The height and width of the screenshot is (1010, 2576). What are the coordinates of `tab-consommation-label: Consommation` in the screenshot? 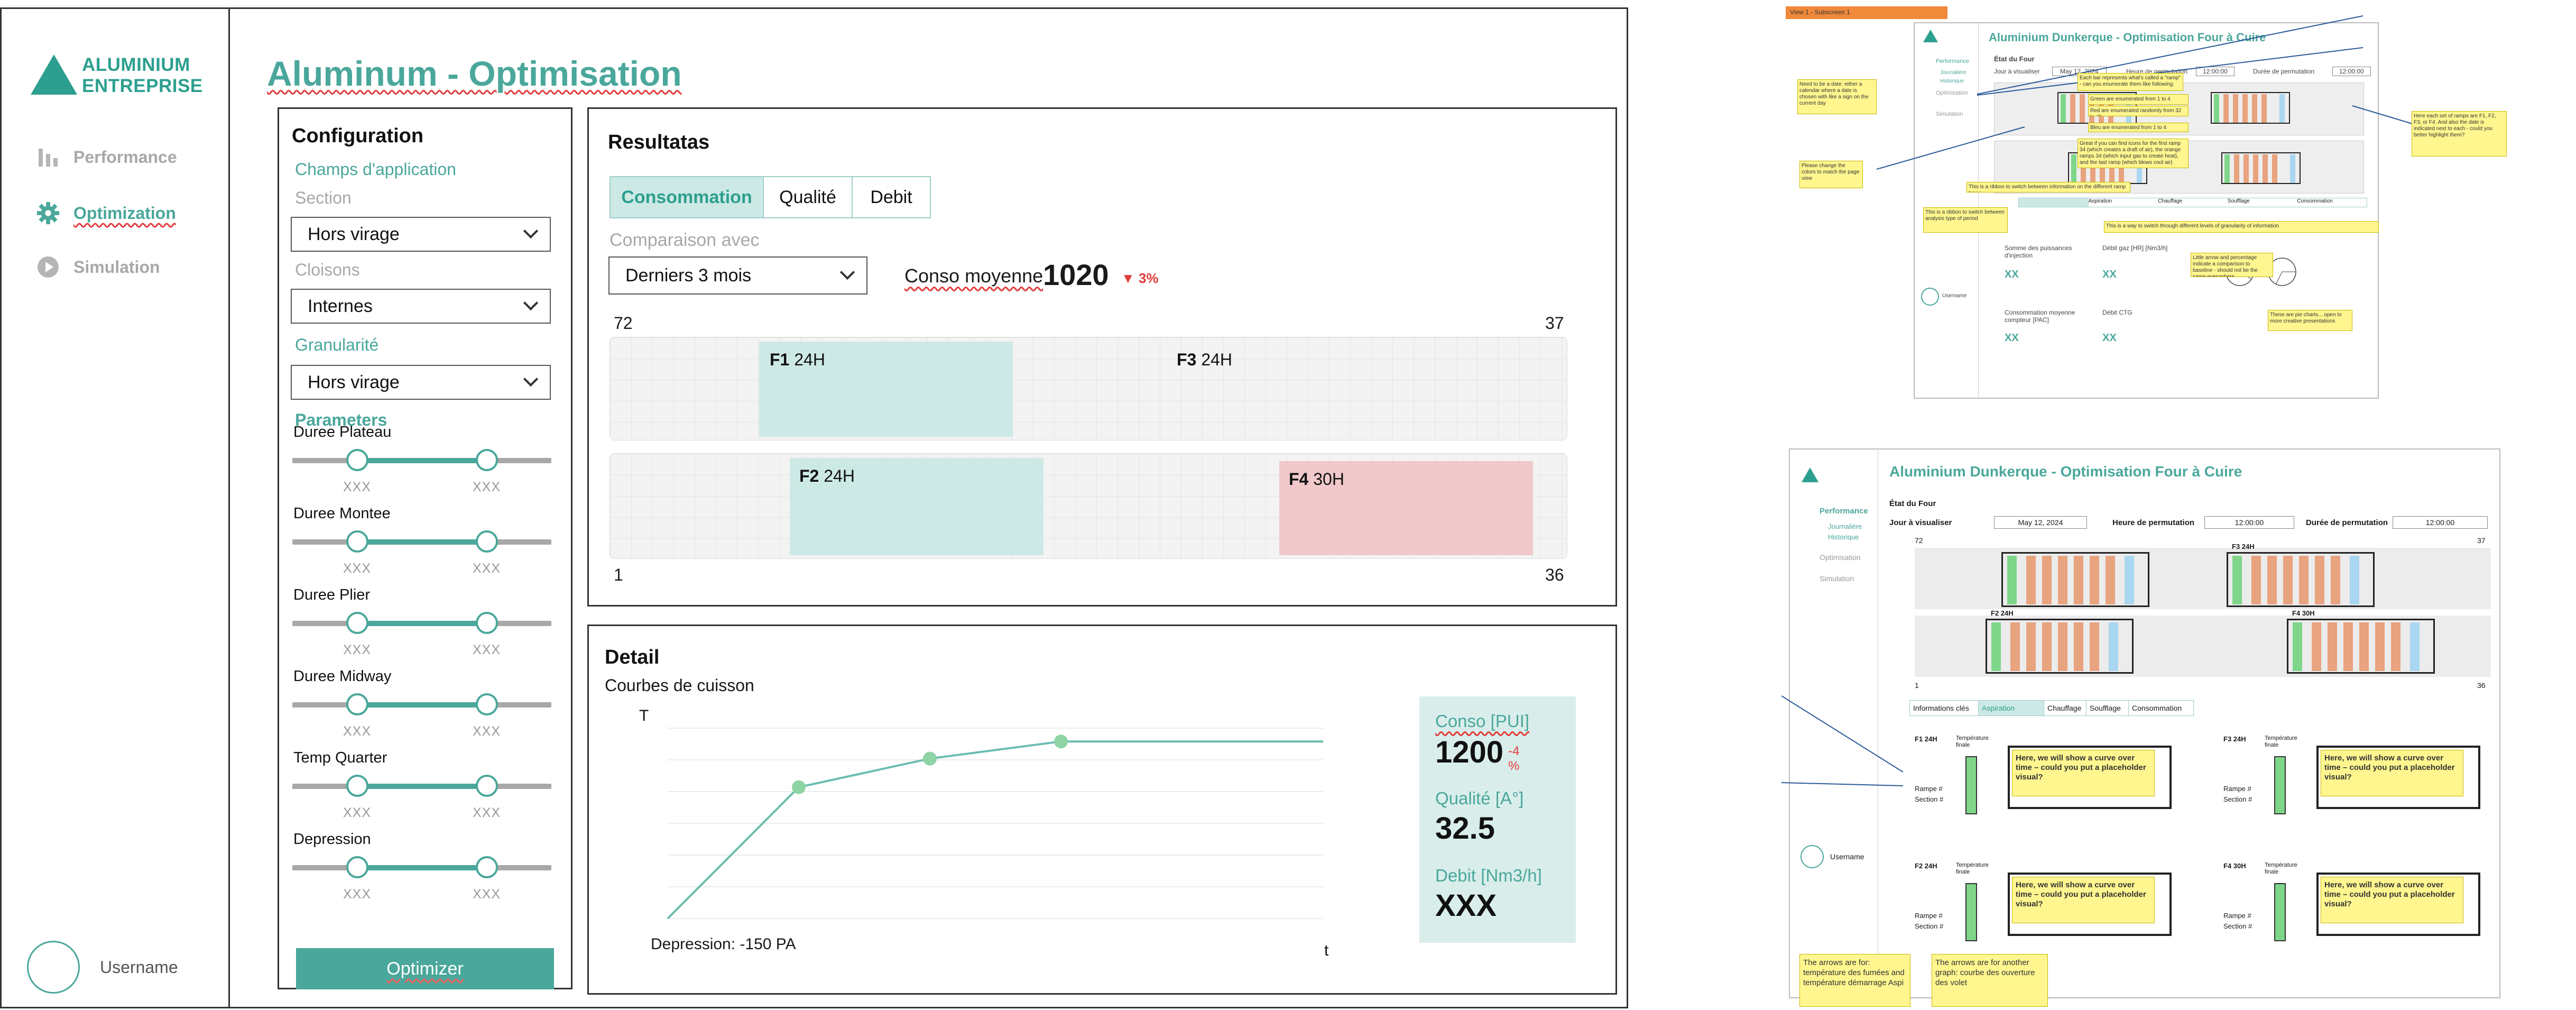 It's located at (686, 197).